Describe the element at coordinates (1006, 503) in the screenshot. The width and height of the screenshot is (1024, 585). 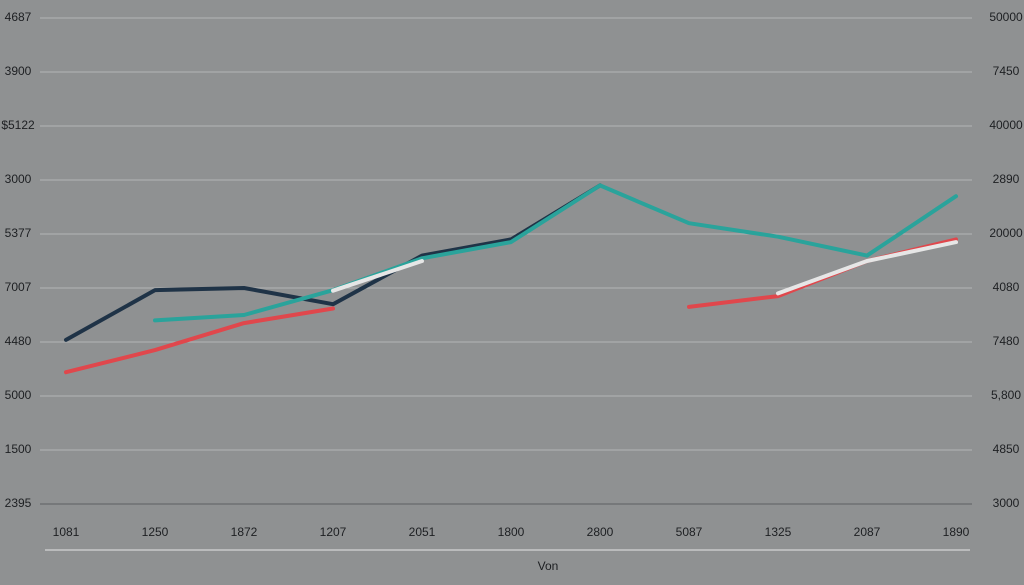
I see `y2-tick-label: 3000` at that location.